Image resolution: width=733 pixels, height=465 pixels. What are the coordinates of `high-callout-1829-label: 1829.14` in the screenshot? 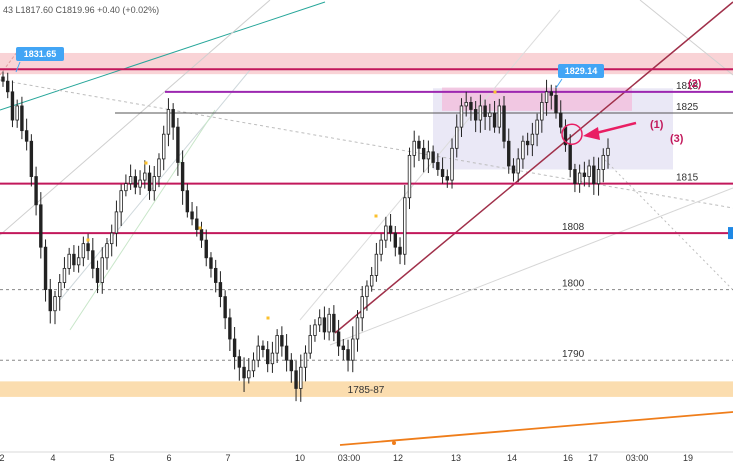 It's located at (581, 71).